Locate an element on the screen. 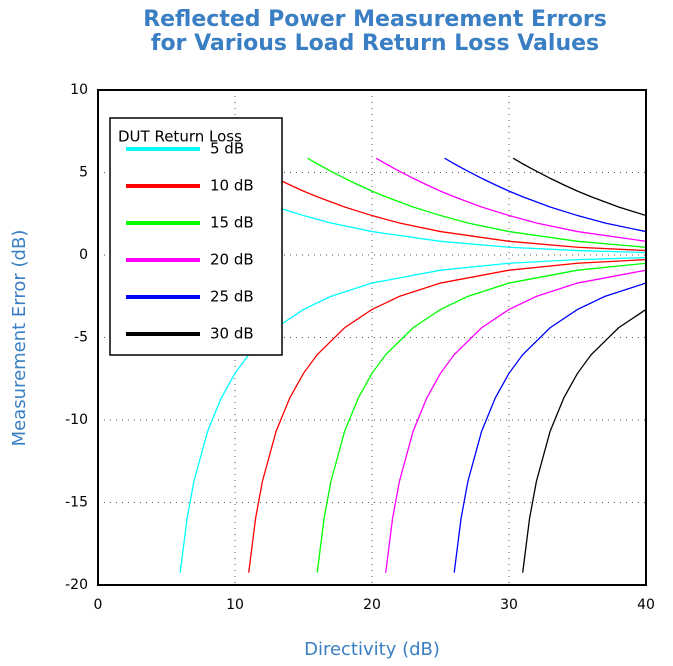 Image resolution: width=673 pixels, height=666 pixels. legend-label: 15 dB is located at coordinates (232, 223).